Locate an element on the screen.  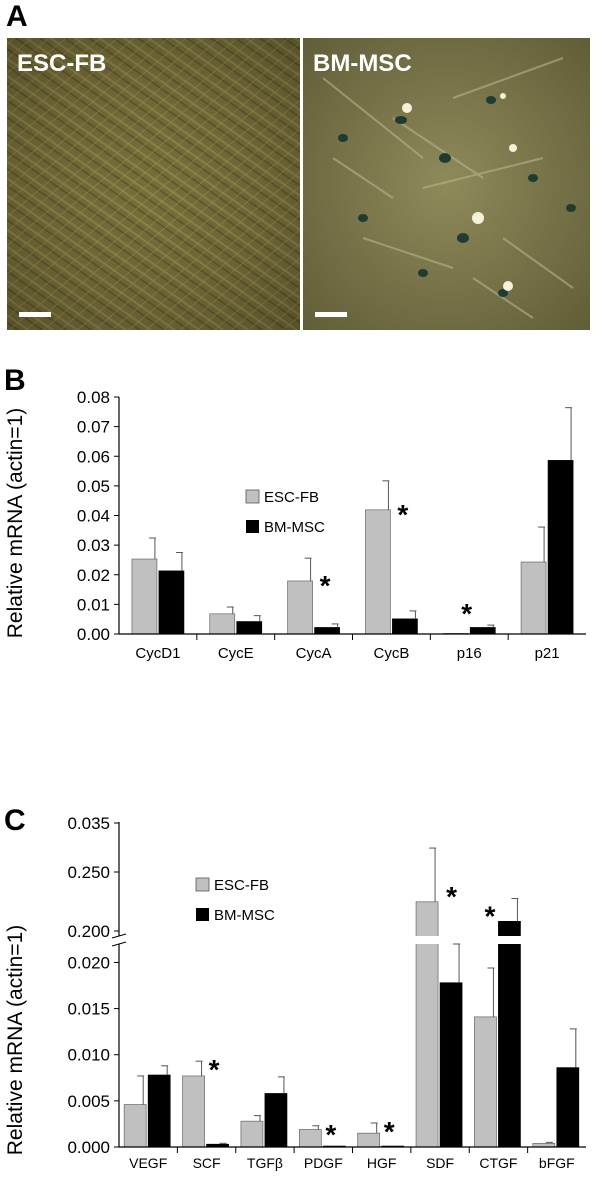
y-tick-label: 0.05 is located at coordinates (93, 486).